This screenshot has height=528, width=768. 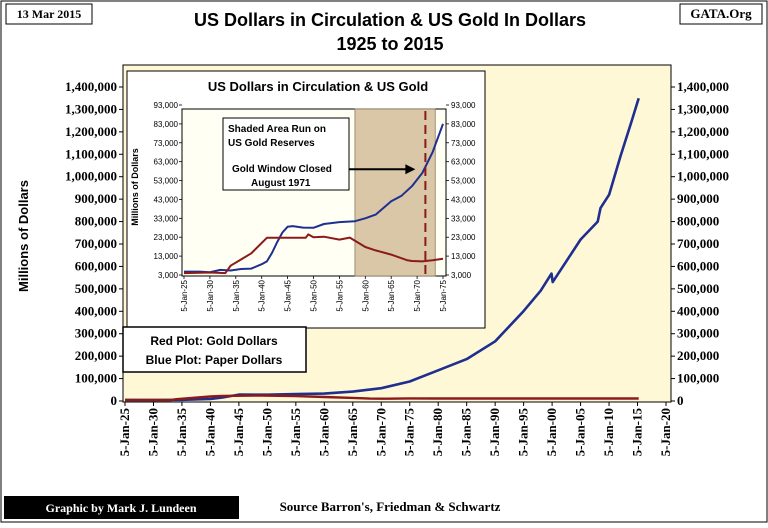 I want to click on x-tick-label: 5-Jan-20, so click(x=665, y=432).